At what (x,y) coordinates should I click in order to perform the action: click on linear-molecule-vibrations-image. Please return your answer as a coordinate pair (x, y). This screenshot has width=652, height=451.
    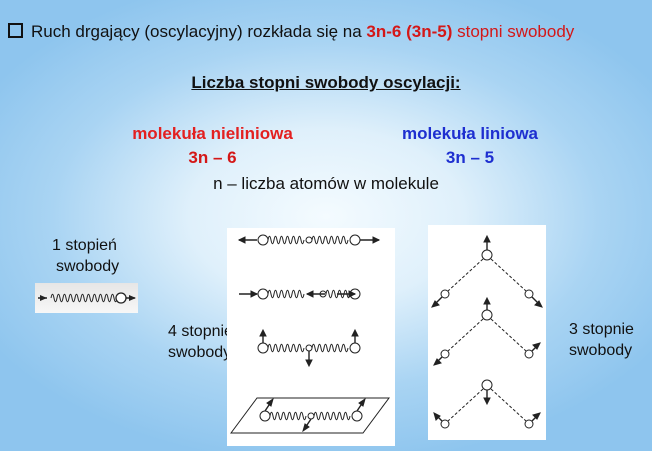
    Looking at the image, I should click on (311, 337).